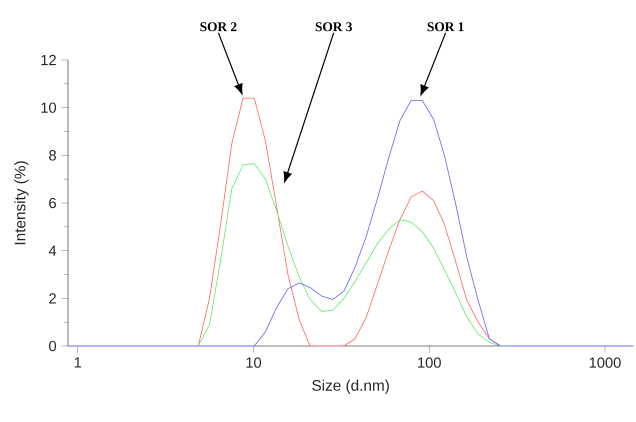  Describe the element at coordinates (605, 362) in the screenshot. I see `x-tick-label: 1000` at that location.